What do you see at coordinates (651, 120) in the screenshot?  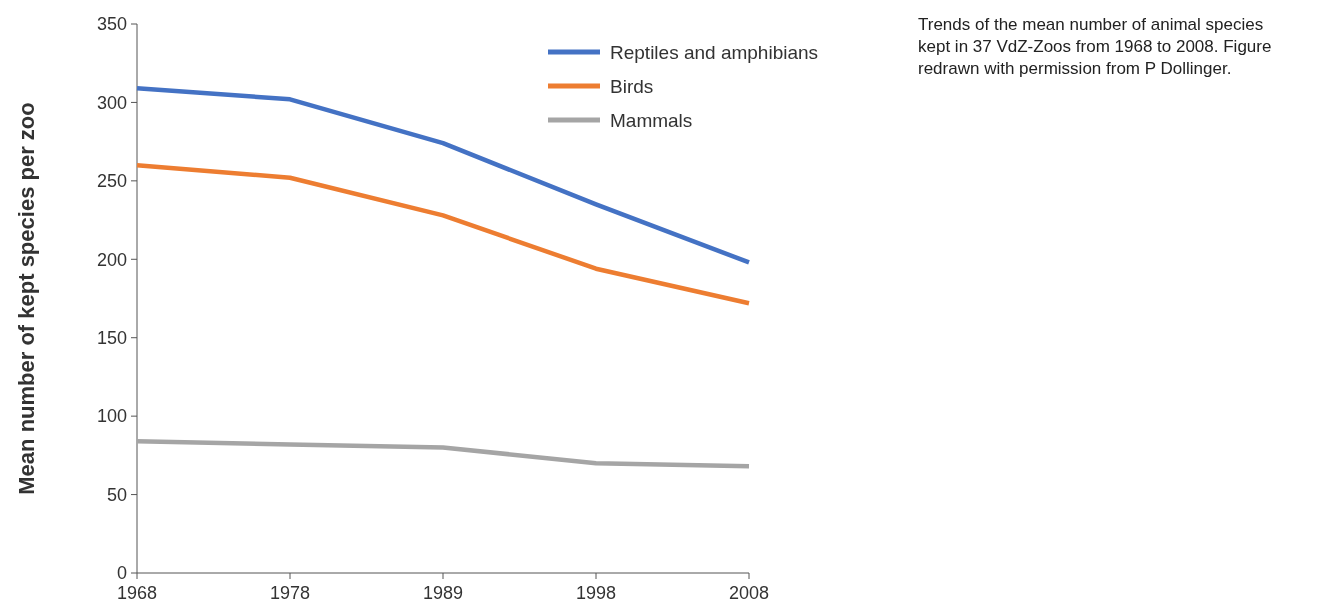 I see `legend-label: Mammals` at bounding box center [651, 120].